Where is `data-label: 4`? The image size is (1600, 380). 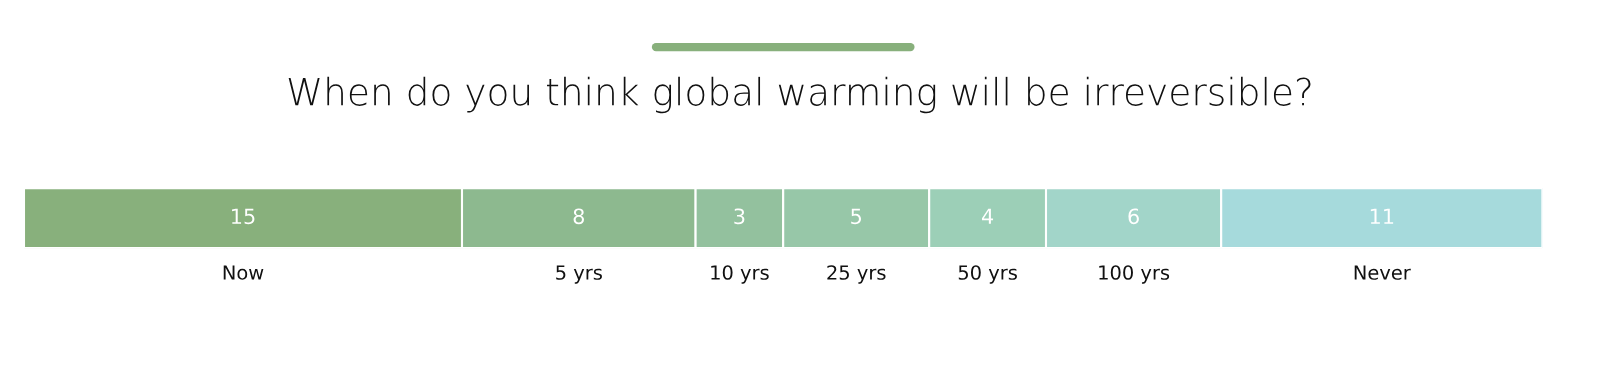
data-label: 4 is located at coordinates (987, 216).